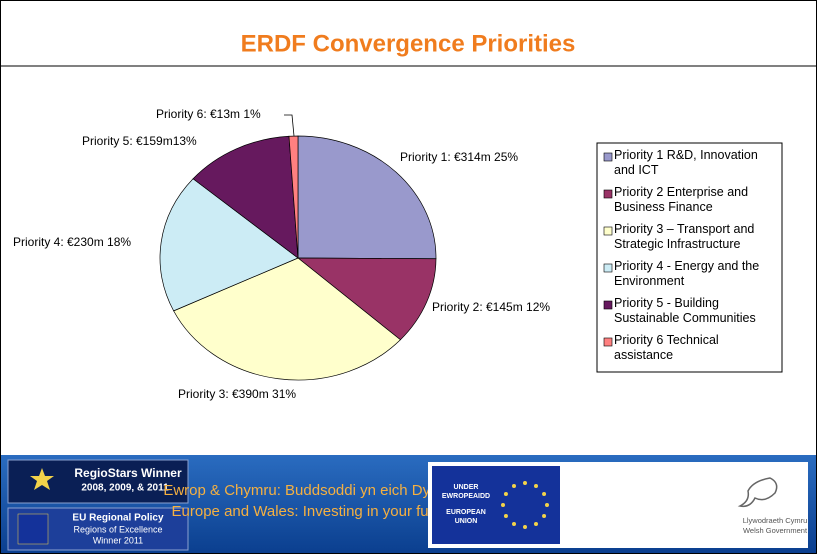  I want to click on legend-box, so click(689, 257).